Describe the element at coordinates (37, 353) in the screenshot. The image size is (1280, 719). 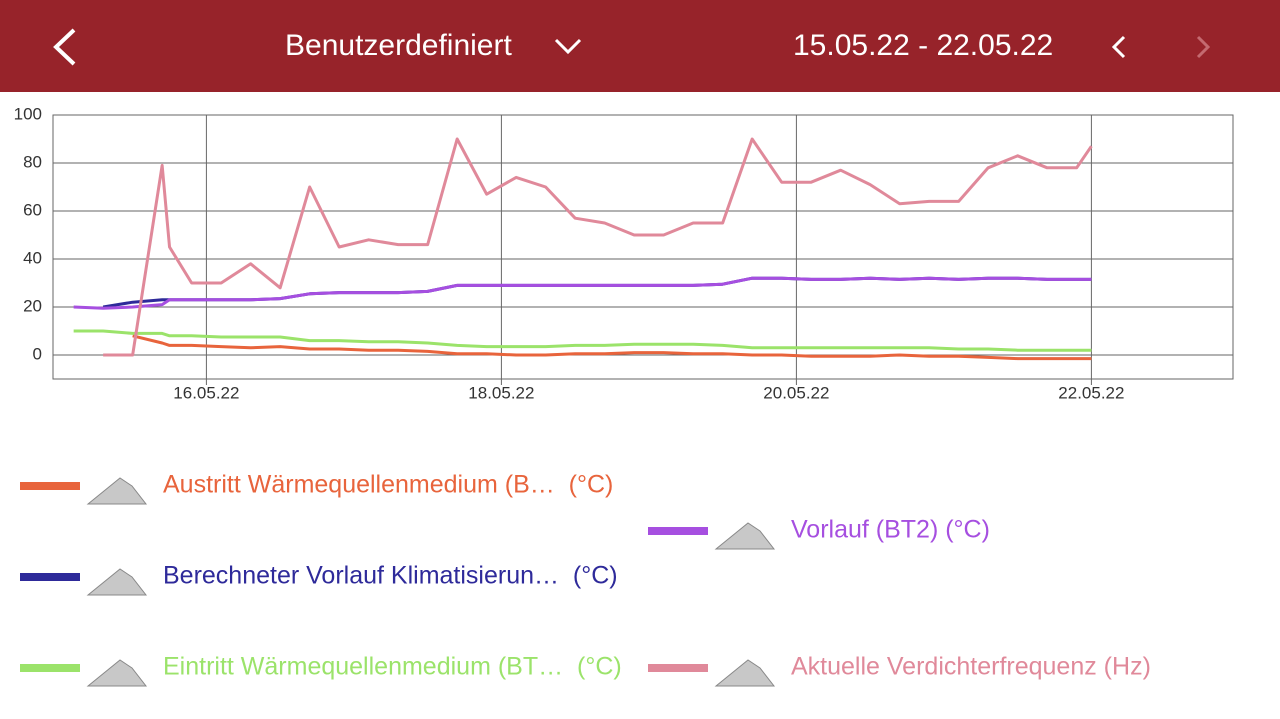
I see `y-tick-label: 0` at that location.